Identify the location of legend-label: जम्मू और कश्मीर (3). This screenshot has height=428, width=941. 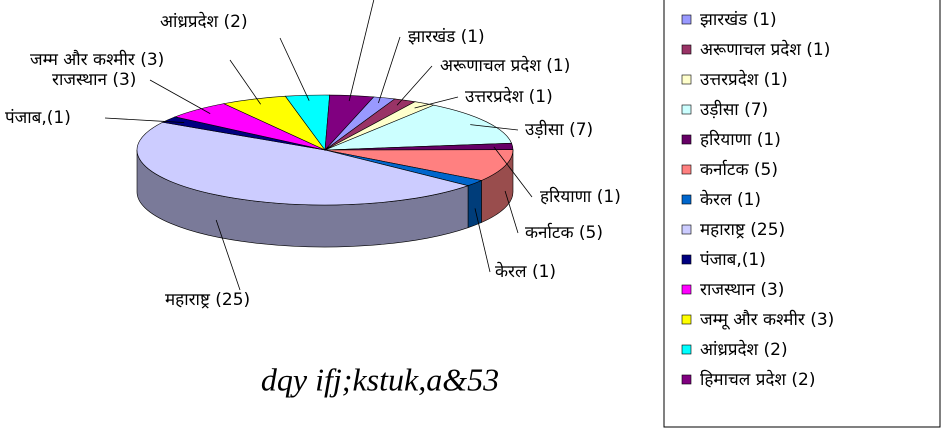
(767, 319).